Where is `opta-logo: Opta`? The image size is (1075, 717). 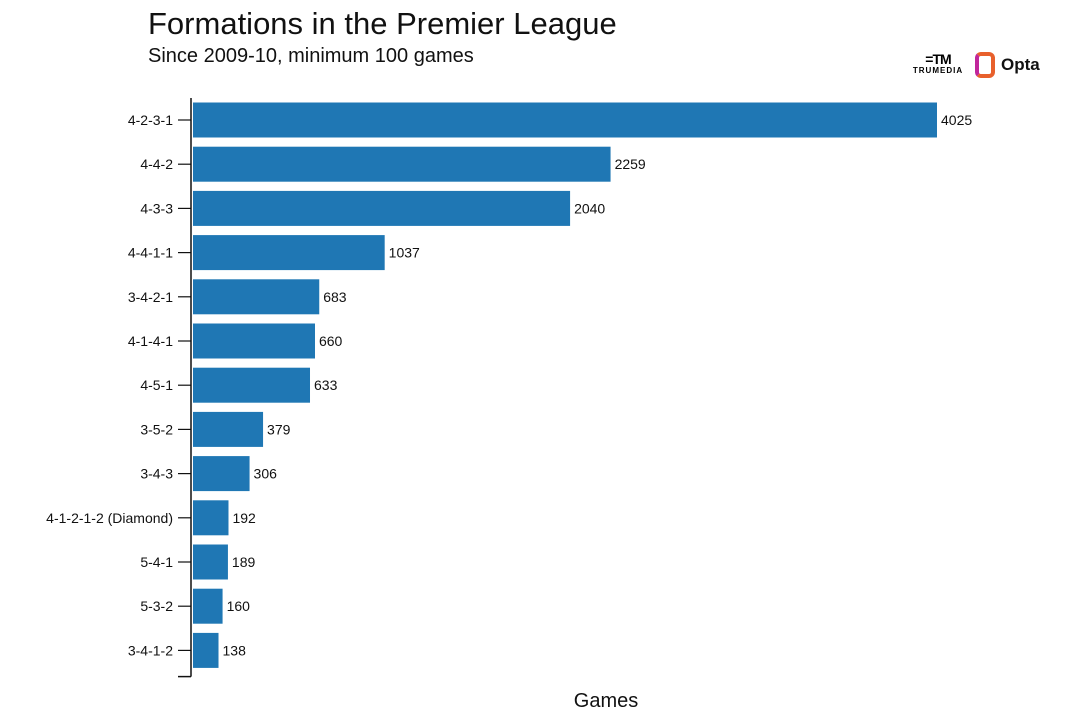
opta-logo: Opta is located at coordinates (1007, 65).